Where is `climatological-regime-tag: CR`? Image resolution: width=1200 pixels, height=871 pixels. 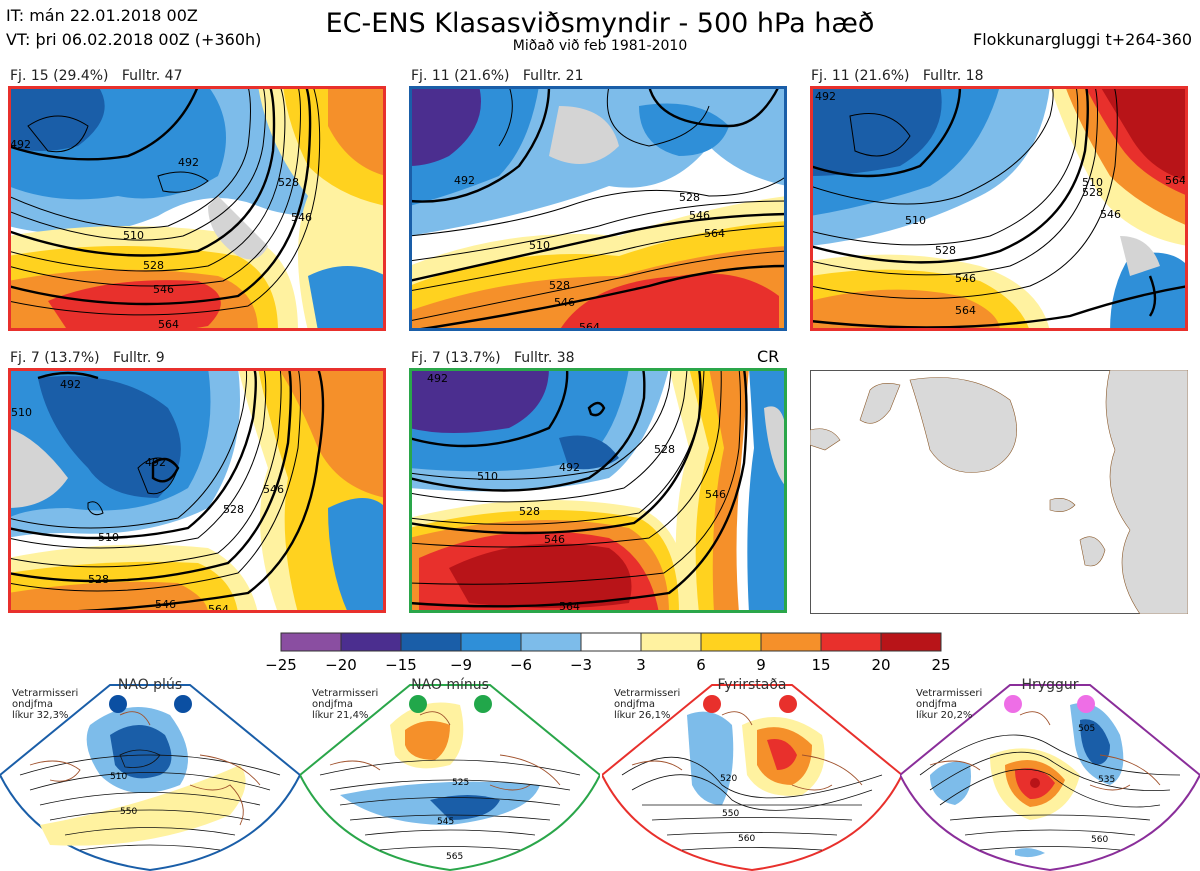
climatological-regime-tag: CR is located at coordinates (768, 356).